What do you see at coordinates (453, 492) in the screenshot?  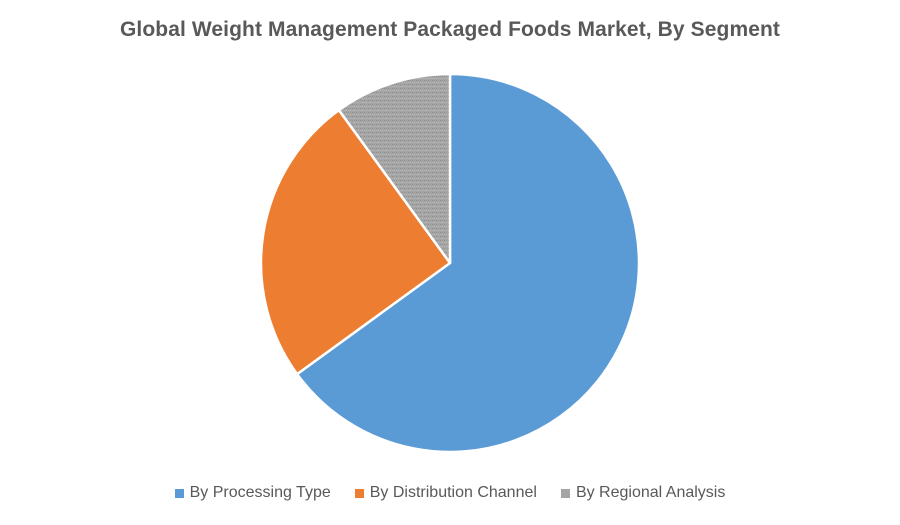 I see `legend-label-distribution-channel: By Distribution Channel` at bounding box center [453, 492].